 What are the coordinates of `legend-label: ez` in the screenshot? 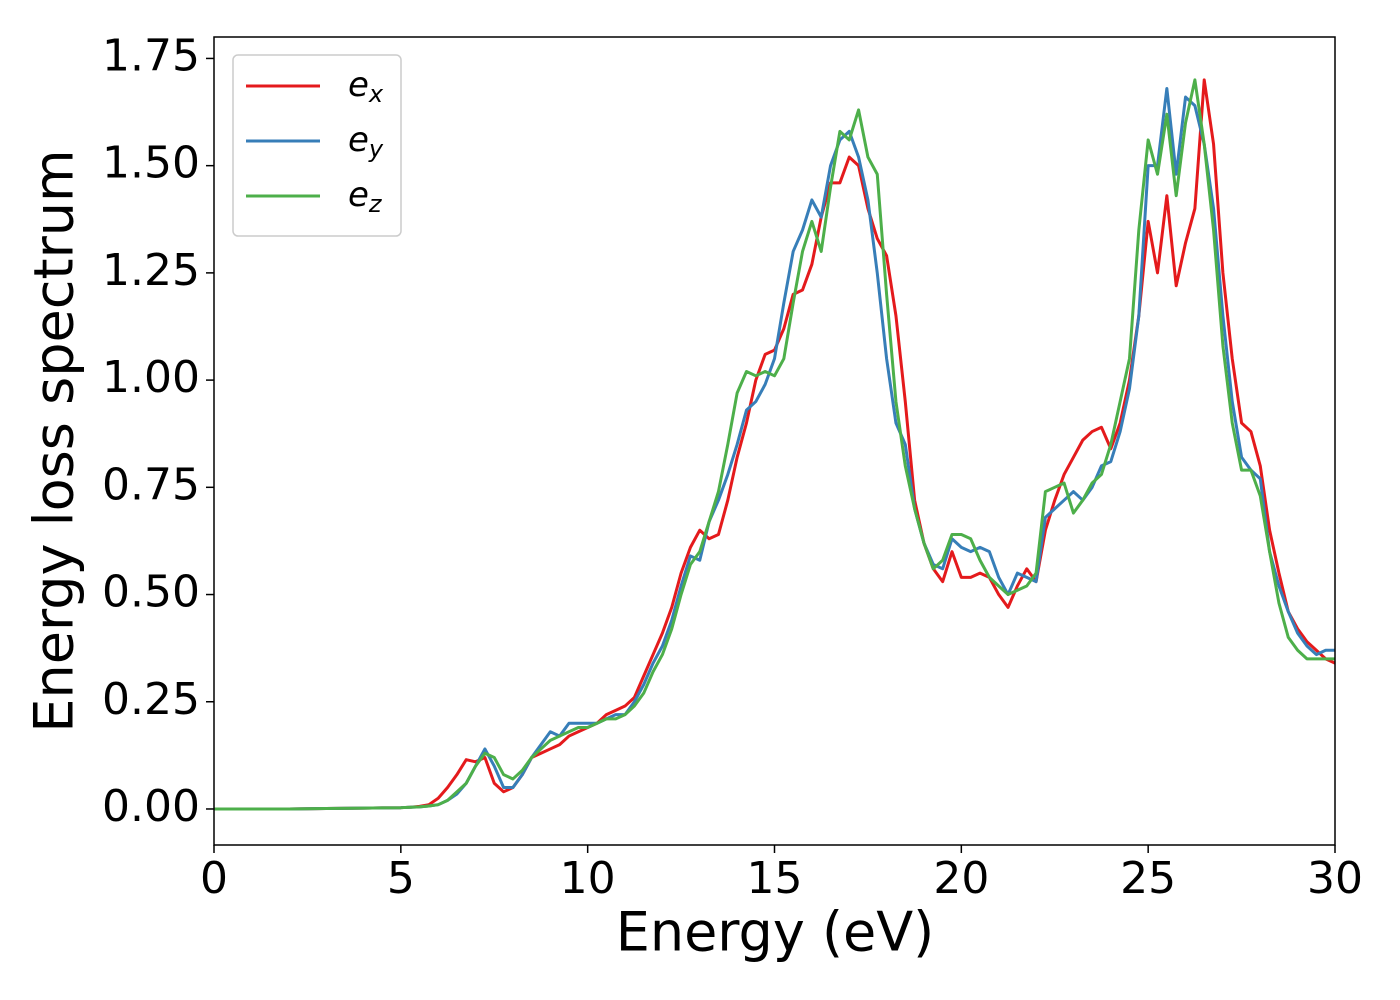 It's located at (365, 197).